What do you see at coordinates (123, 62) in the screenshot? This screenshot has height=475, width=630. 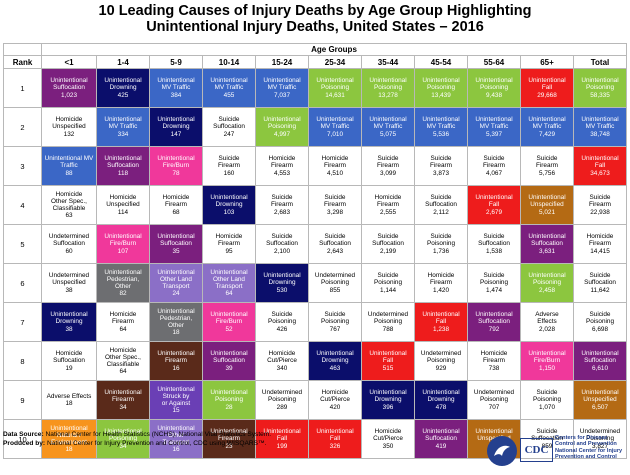 I see `column-header: 1-4` at bounding box center [123, 62].